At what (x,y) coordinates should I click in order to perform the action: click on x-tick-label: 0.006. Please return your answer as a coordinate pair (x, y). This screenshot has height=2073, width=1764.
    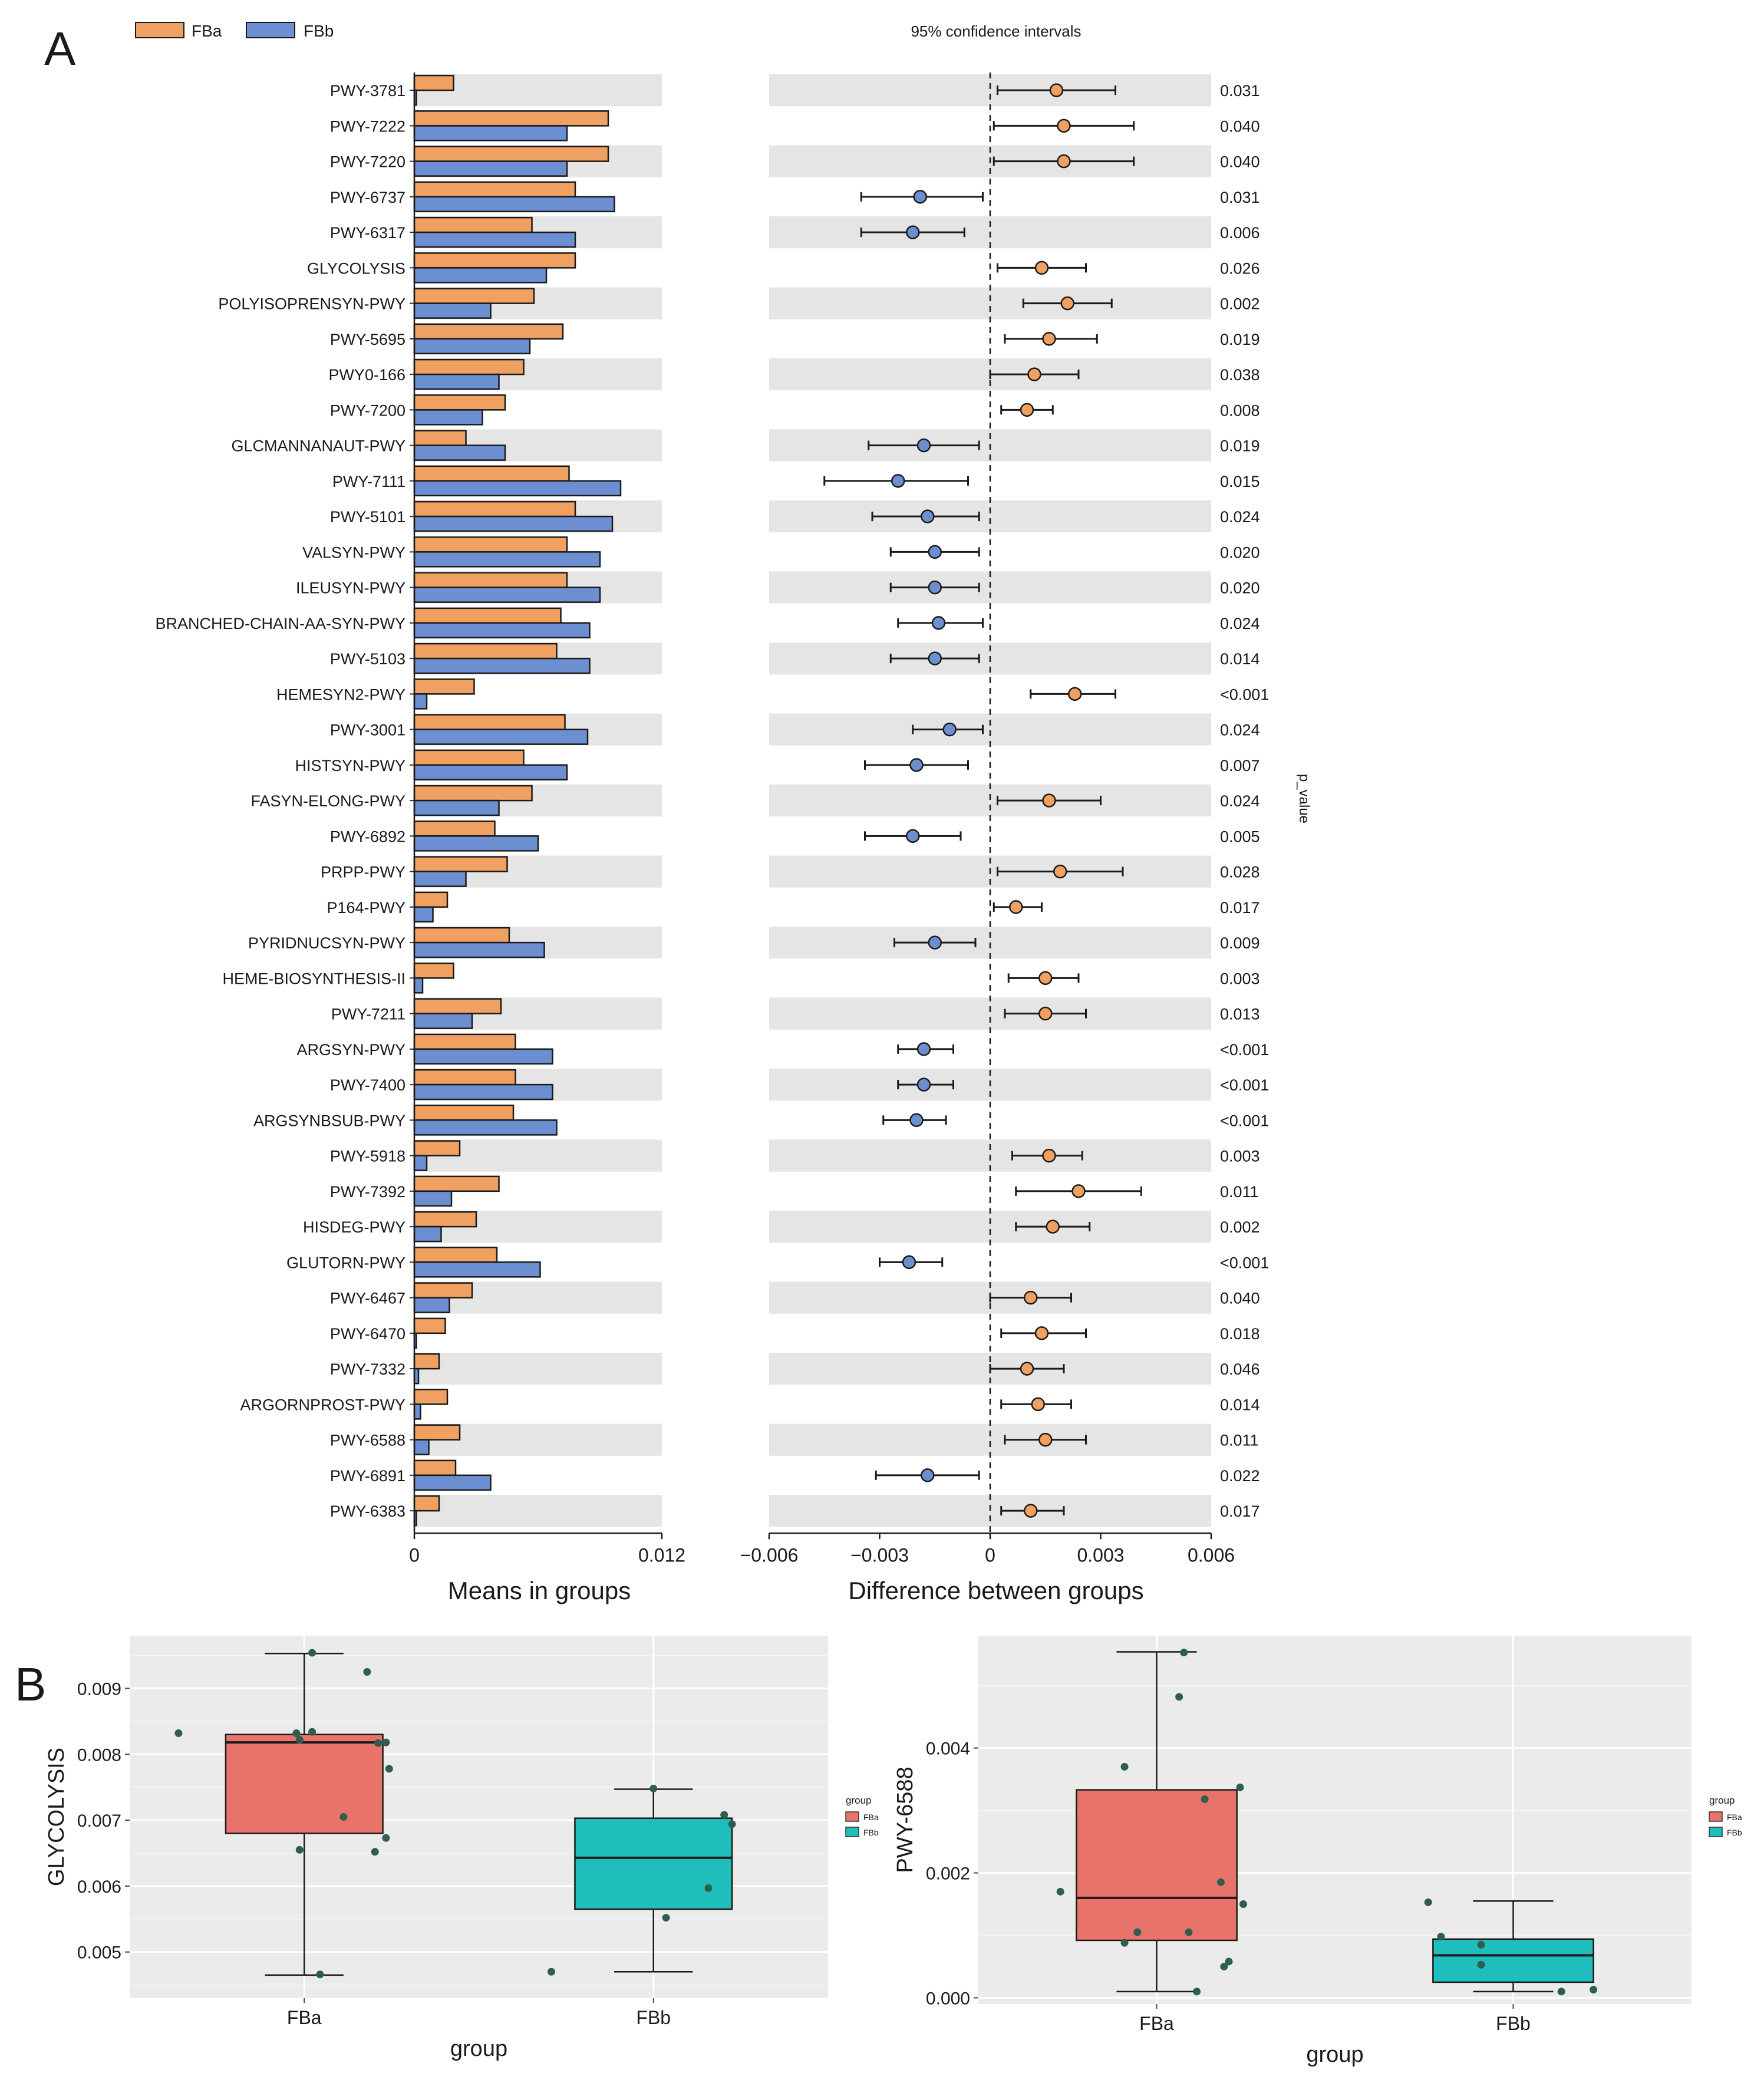
    Looking at the image, I should click on (1211, 1555).